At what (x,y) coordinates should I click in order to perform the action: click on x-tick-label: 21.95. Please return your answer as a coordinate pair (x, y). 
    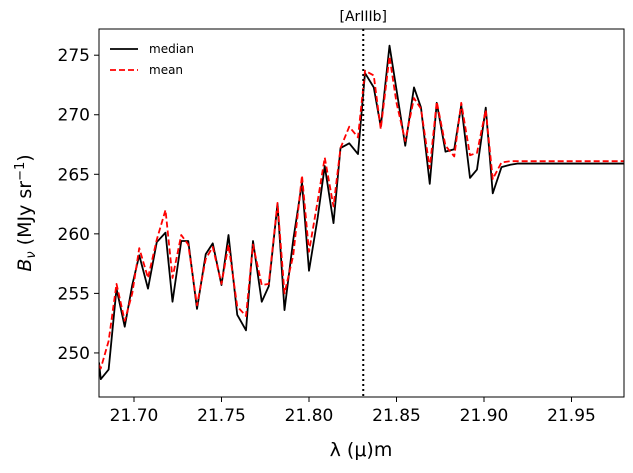
    Looking at the image, I should click on (571, 416).